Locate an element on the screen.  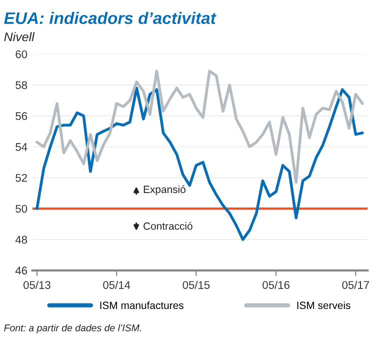
chart-subtitle: Nivell is located at coordinates (19, 37).